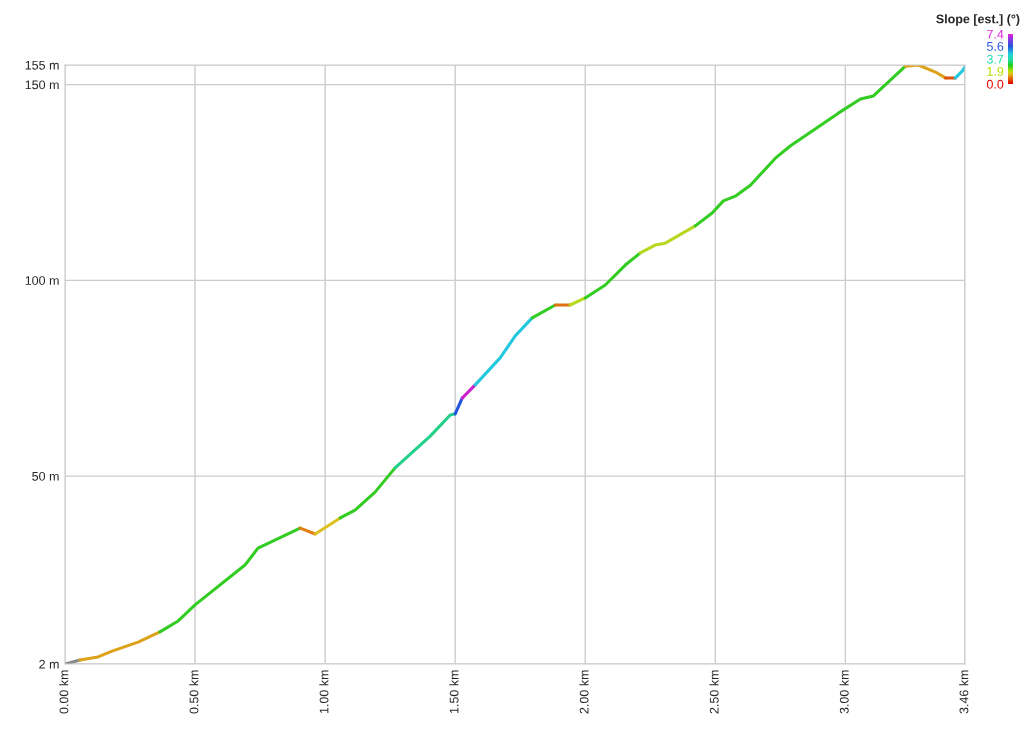  I want to click on x-tick-label: 1.50 km, so click(454, 692).